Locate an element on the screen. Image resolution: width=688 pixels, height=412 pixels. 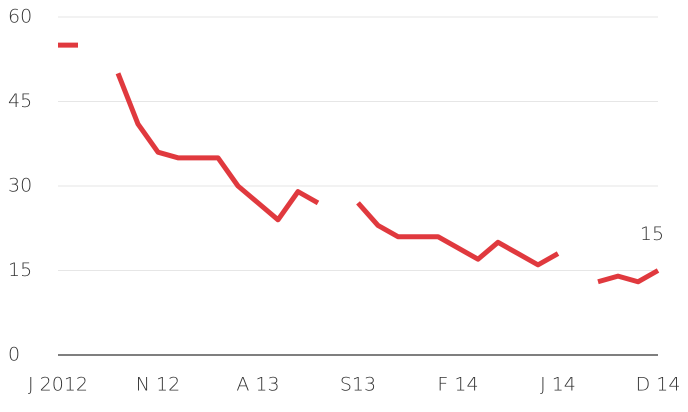
y-tick-label: 60 is located at coordinates (20, 17).